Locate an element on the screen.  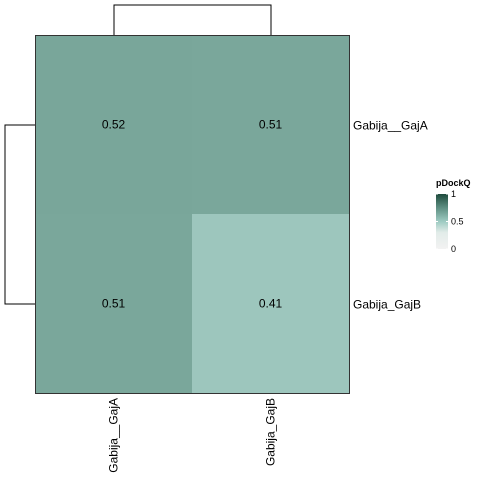
column-label: Gabija_GajB is located at coordinates (271, 432).